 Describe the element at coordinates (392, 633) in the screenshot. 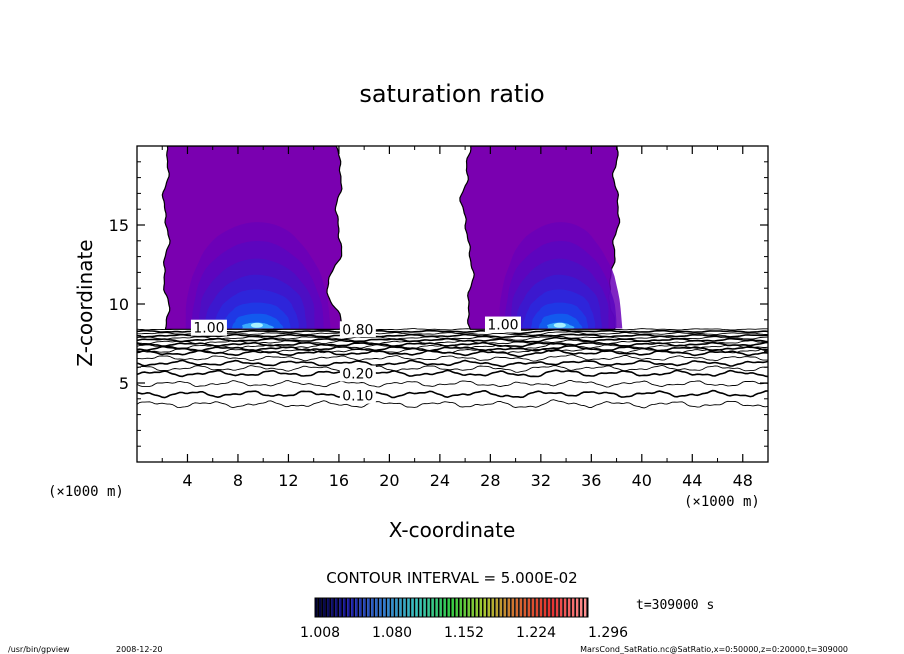

I see `colorbar-tick-label: 1.080` at that location.